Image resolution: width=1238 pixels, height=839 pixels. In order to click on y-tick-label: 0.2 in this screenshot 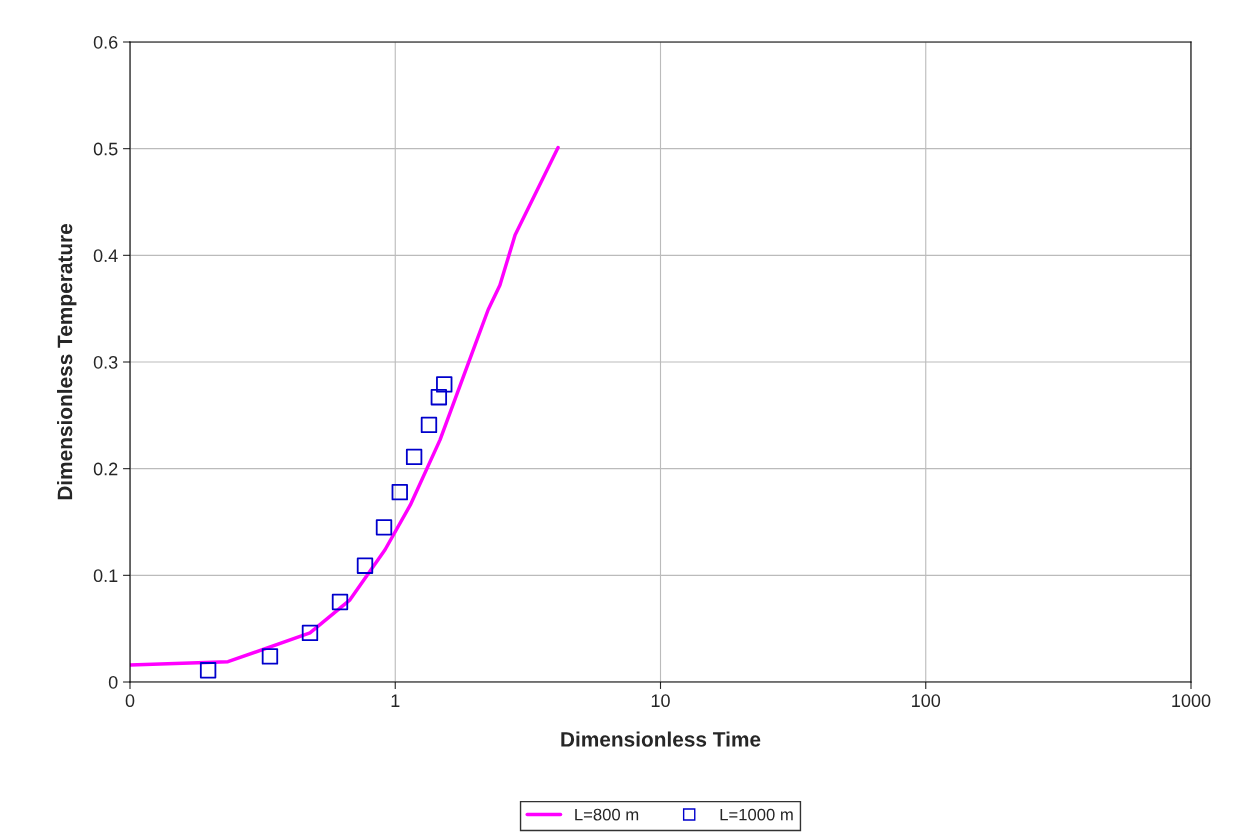, I will do `click(105, 469)`.